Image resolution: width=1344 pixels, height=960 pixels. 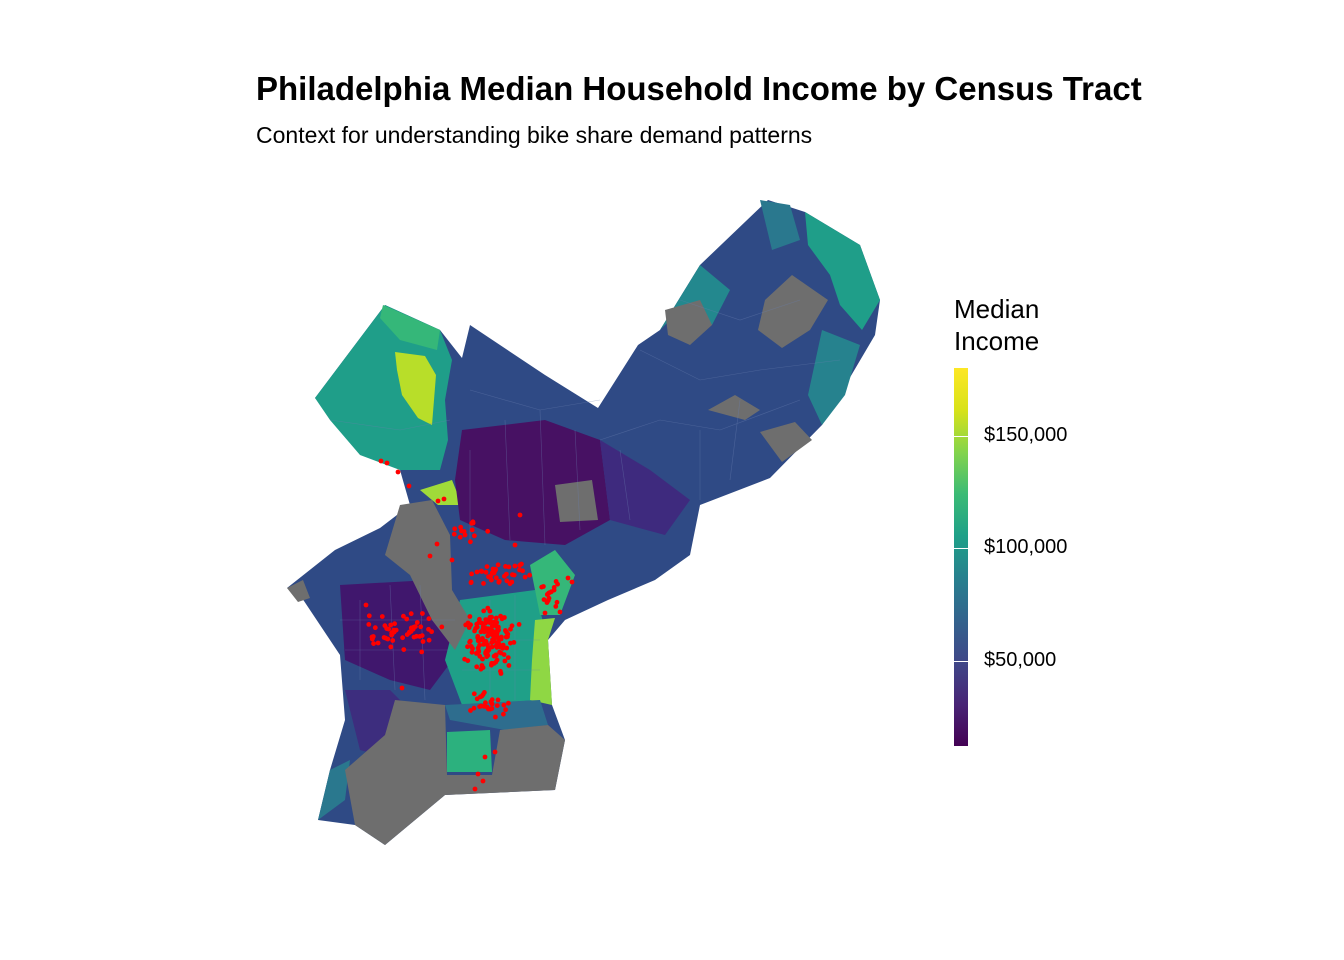 I want to click on tract-society-hill, so click(x=542, y=661).